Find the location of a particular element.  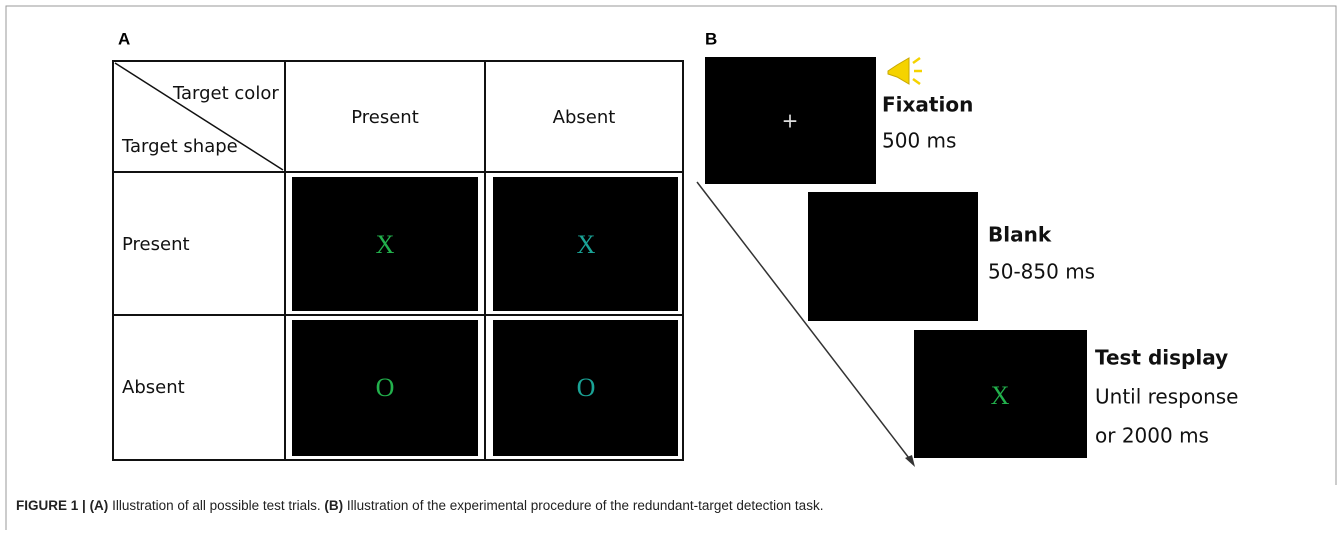

caption-figure: FIGURE 1 | is located at coordinates (51, 505).